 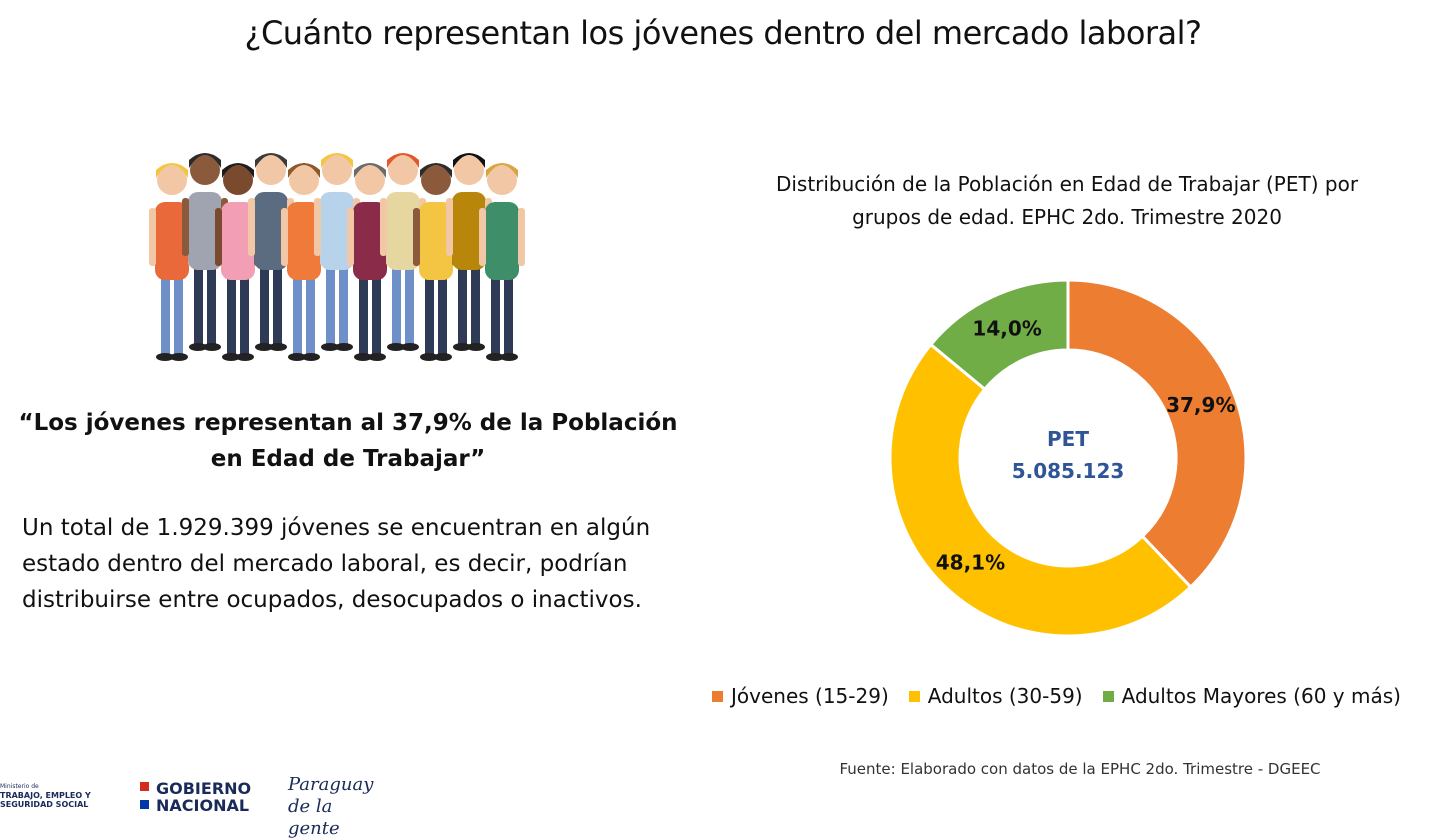 I want to click on paraguay-de-la-gente-logo: Paraguay de la gente, so click(x=331, y=806).